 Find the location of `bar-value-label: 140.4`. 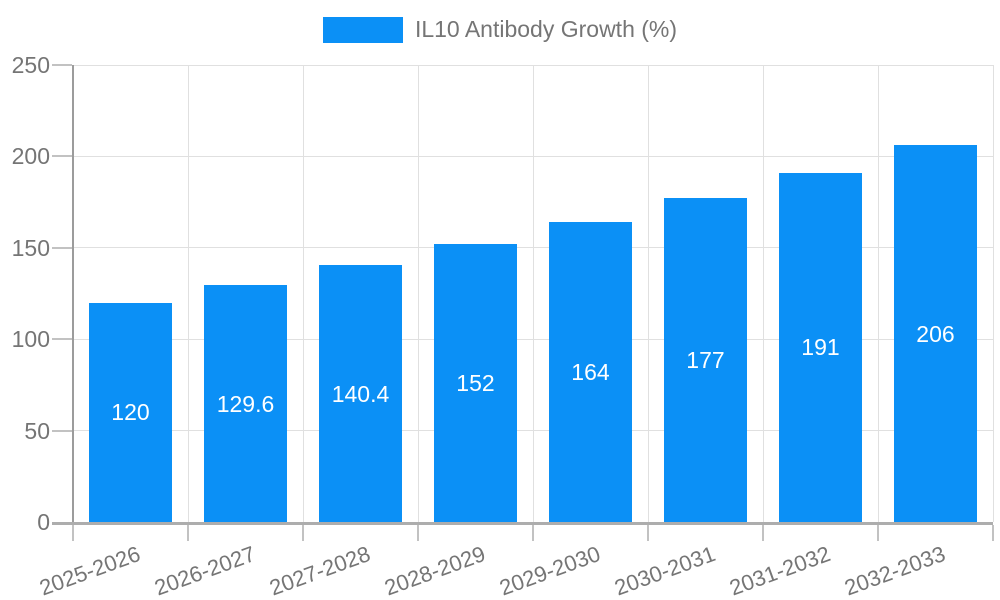

bar-value-label: 140.4 is located at coordinates (360, 393).